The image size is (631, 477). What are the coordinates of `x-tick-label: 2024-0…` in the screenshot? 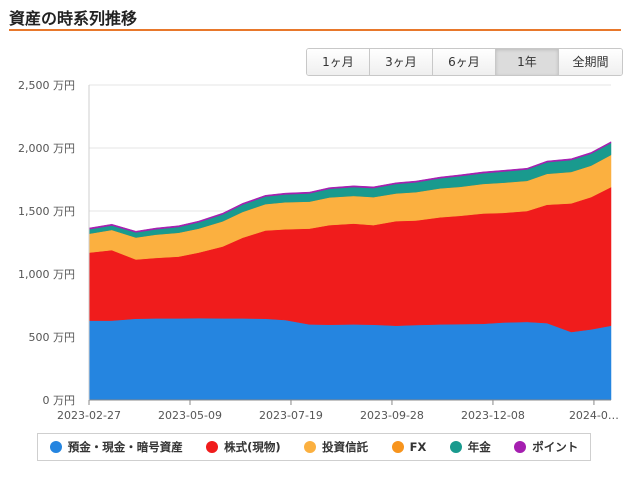 It's located at (594, 415).